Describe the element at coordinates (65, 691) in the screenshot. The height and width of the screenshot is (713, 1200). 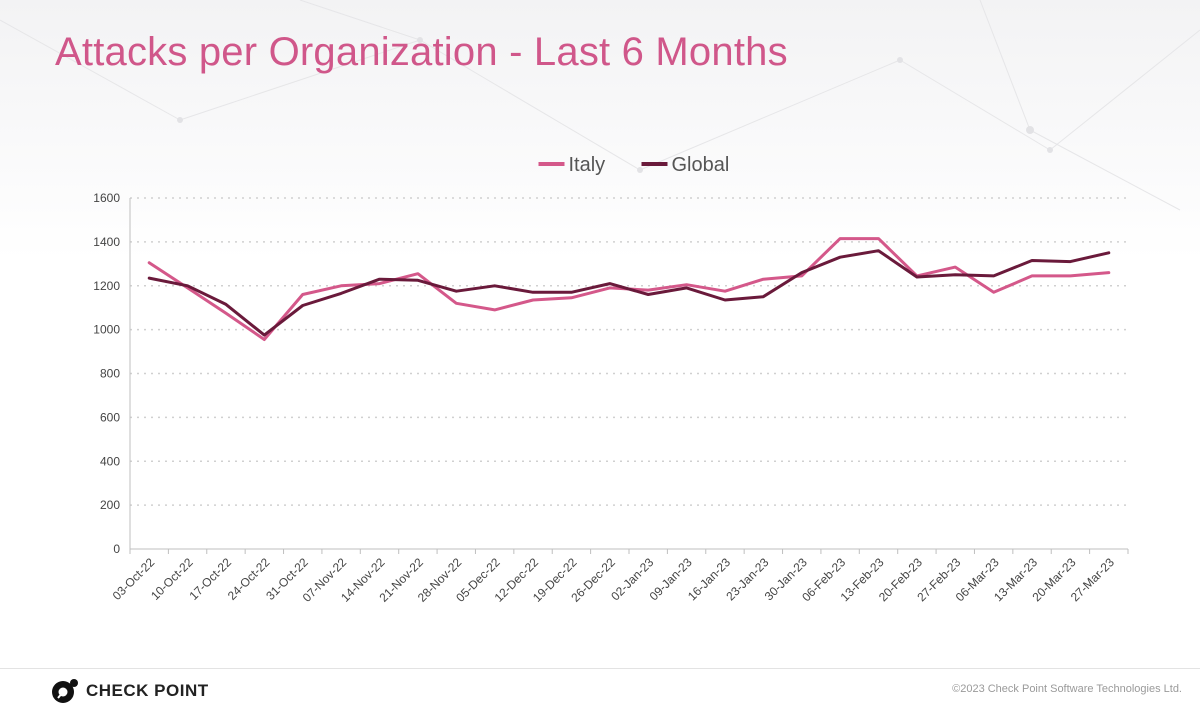
I see `check-point-logo-icon` at that location.